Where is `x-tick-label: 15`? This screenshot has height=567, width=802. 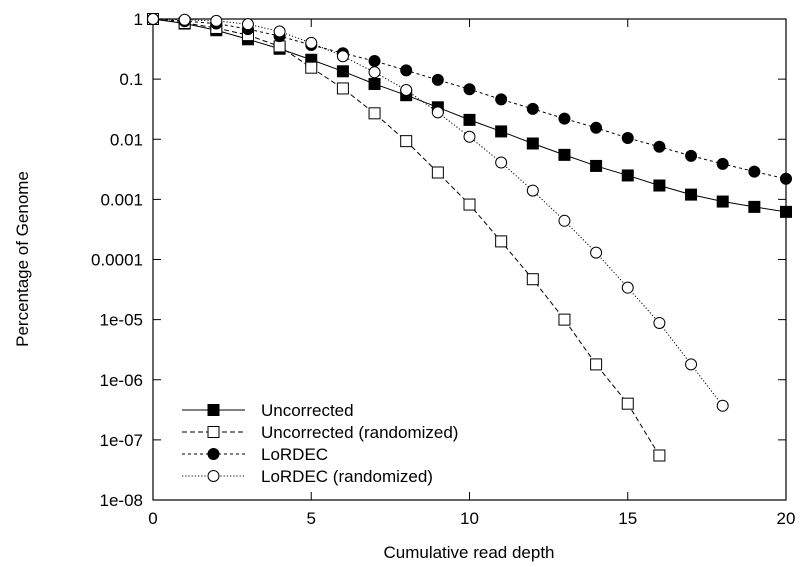 x-tick-label: 15 is located at coordinates (627, 518).